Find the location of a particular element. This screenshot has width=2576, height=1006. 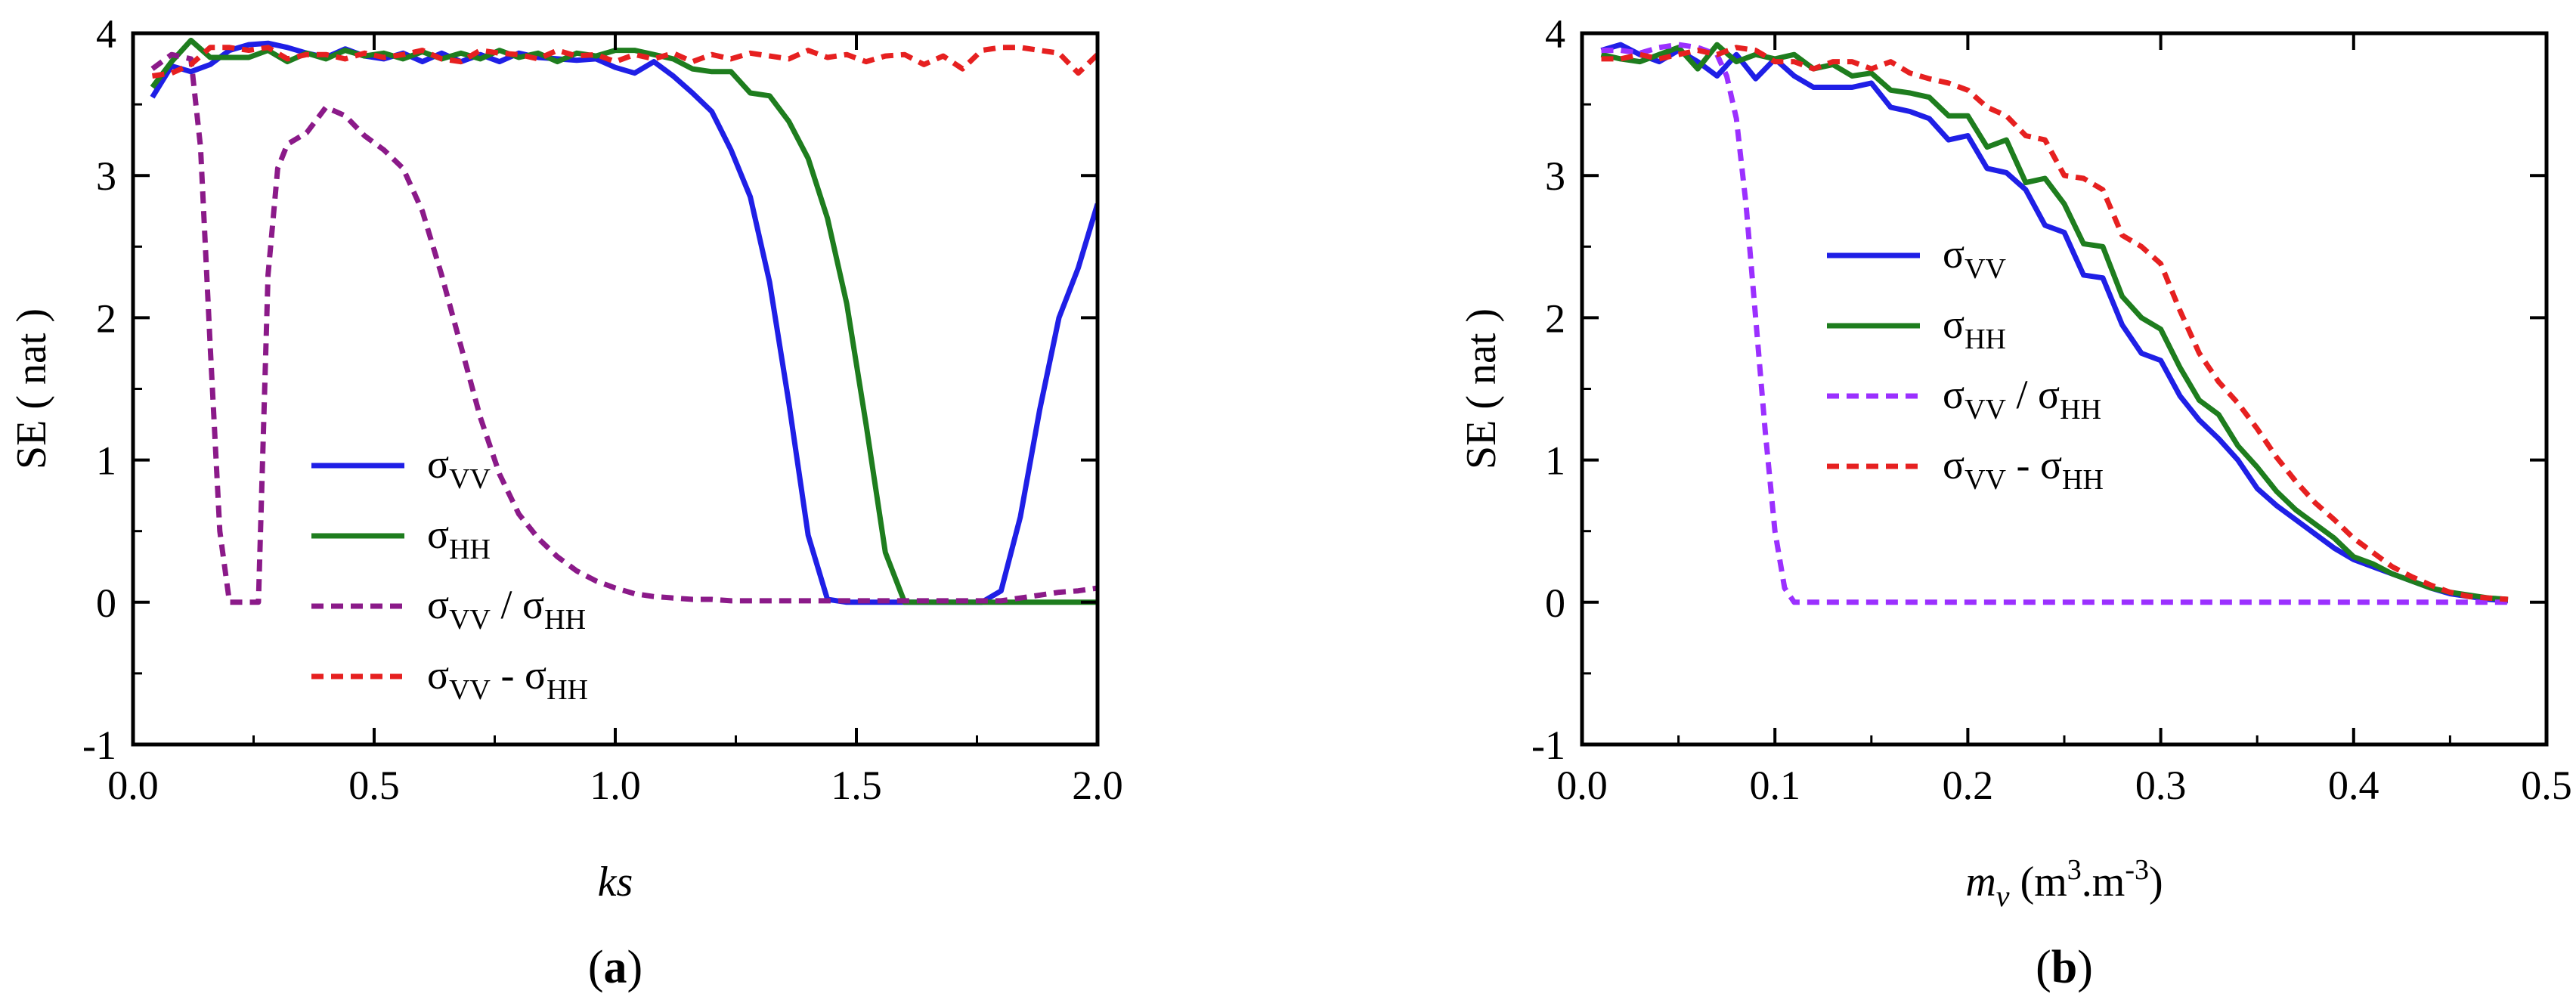

x-tick-label: 0.4 is located at coordinates (2353, 785).